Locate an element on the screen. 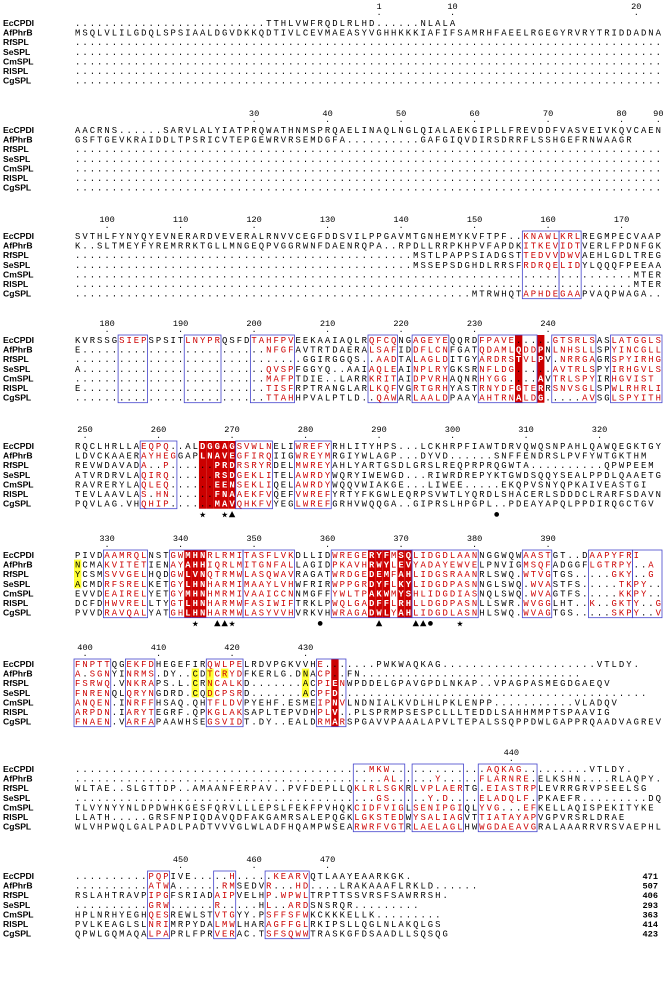  ruler-position-label: 10 is located at coordinates (452, 7).